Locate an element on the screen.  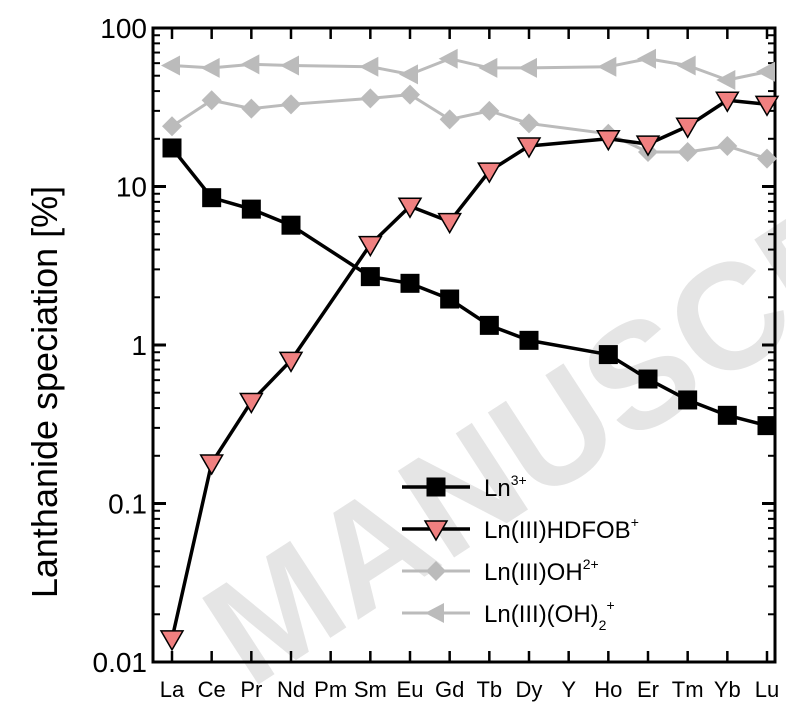
y-axis-label: Lanthanide speciation [%] is located at coordinates (44, 392).